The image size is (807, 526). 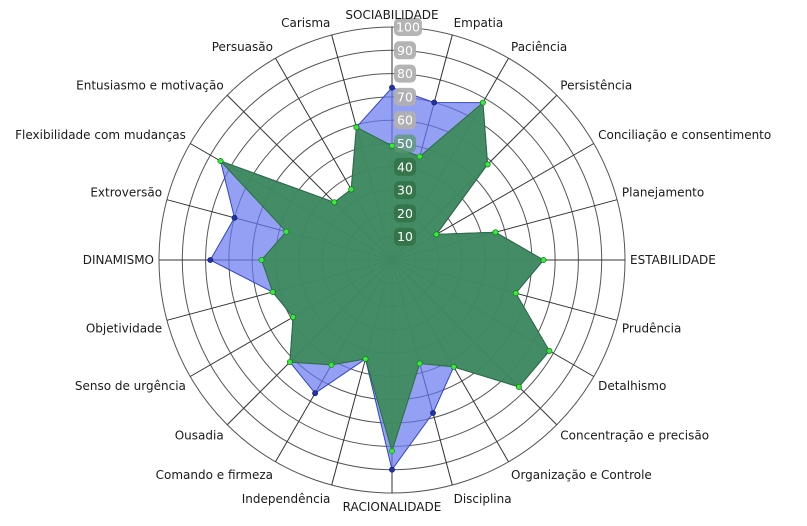 What do you see at coordinates (392, 87) in the screenshot?
I see `series-1-point-sociabilidade` at bounding box center [392, 87].